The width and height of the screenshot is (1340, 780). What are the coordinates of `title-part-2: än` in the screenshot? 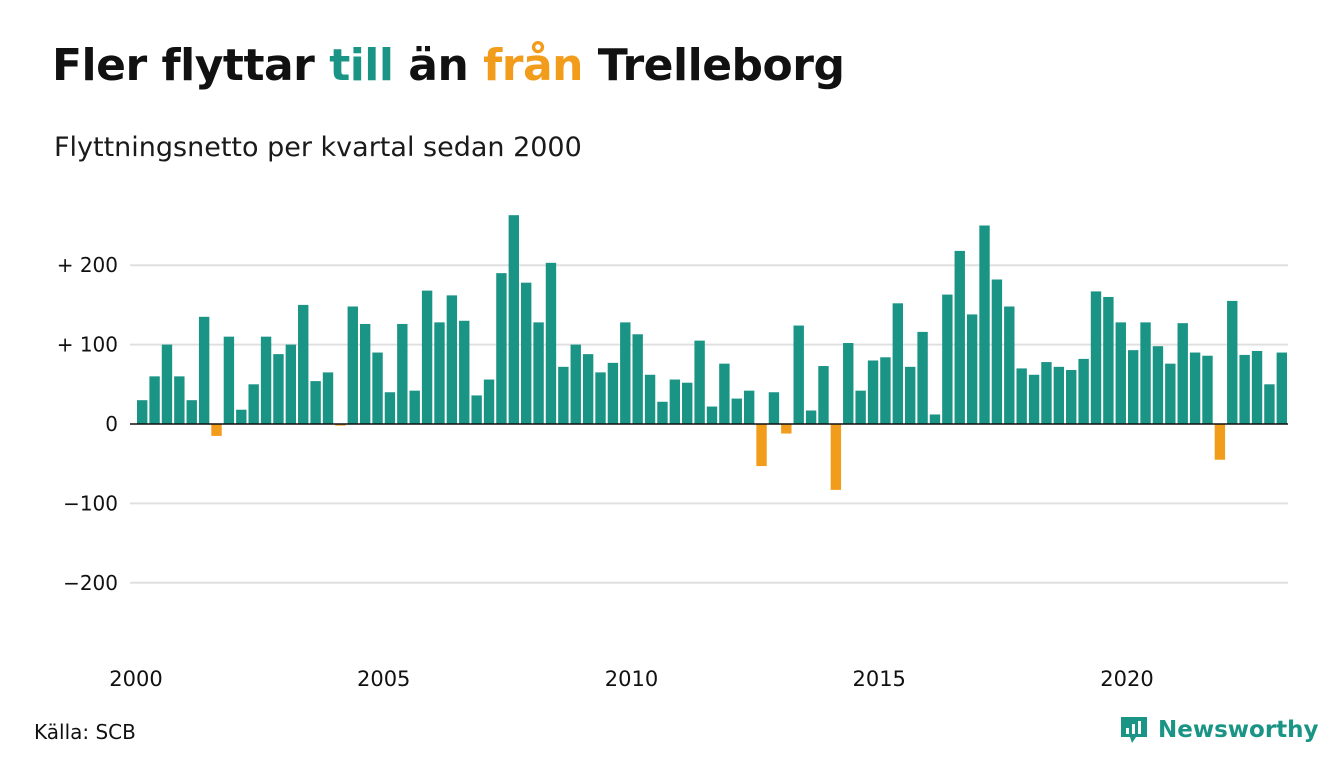 It's located at (438, 65).